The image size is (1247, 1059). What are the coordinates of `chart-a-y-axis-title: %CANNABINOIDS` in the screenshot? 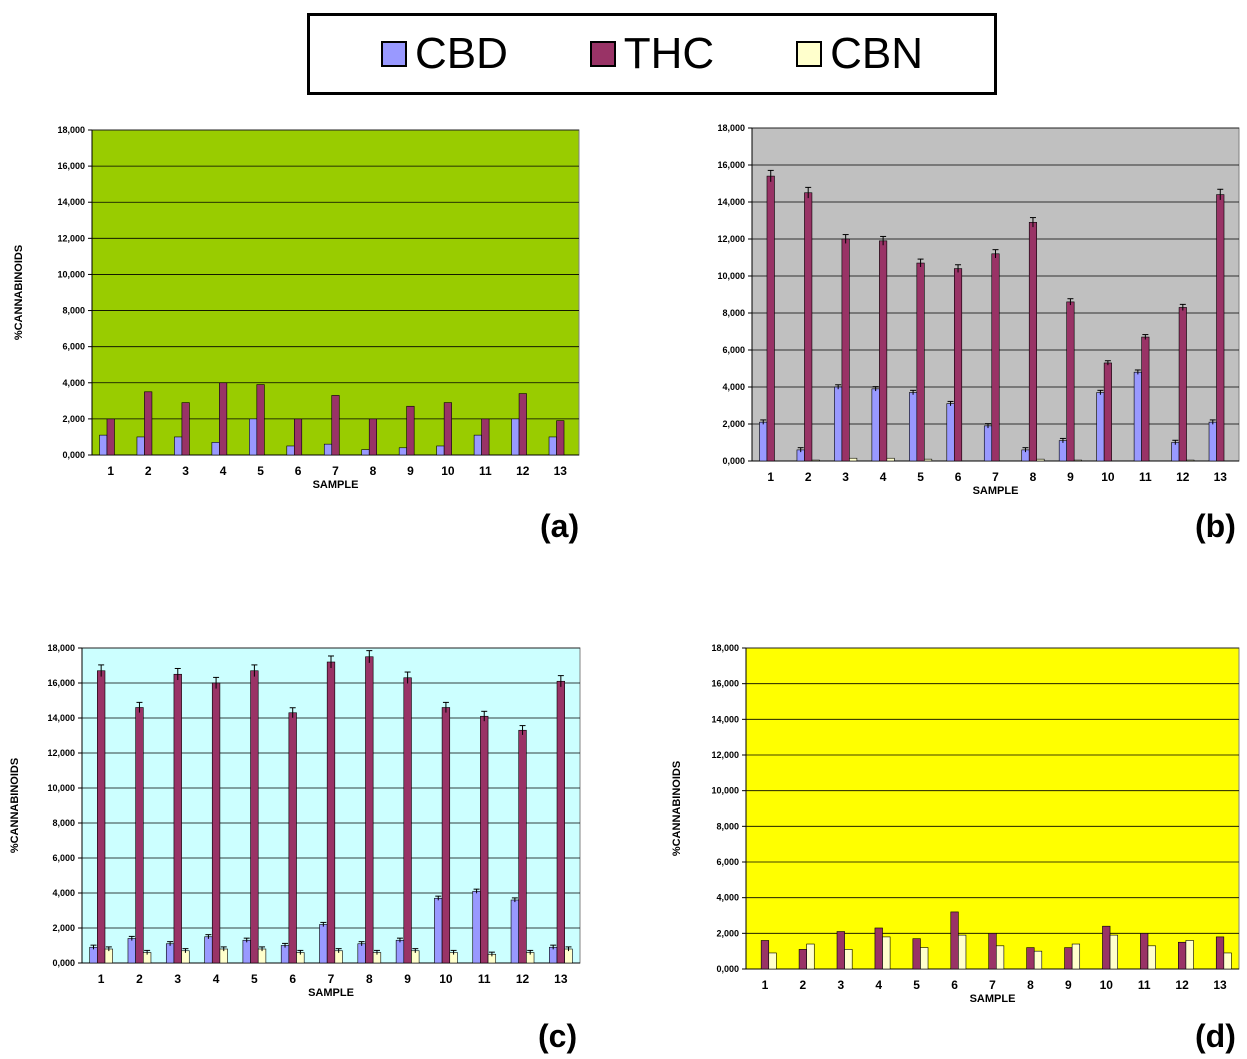 It's located at (19, 292).